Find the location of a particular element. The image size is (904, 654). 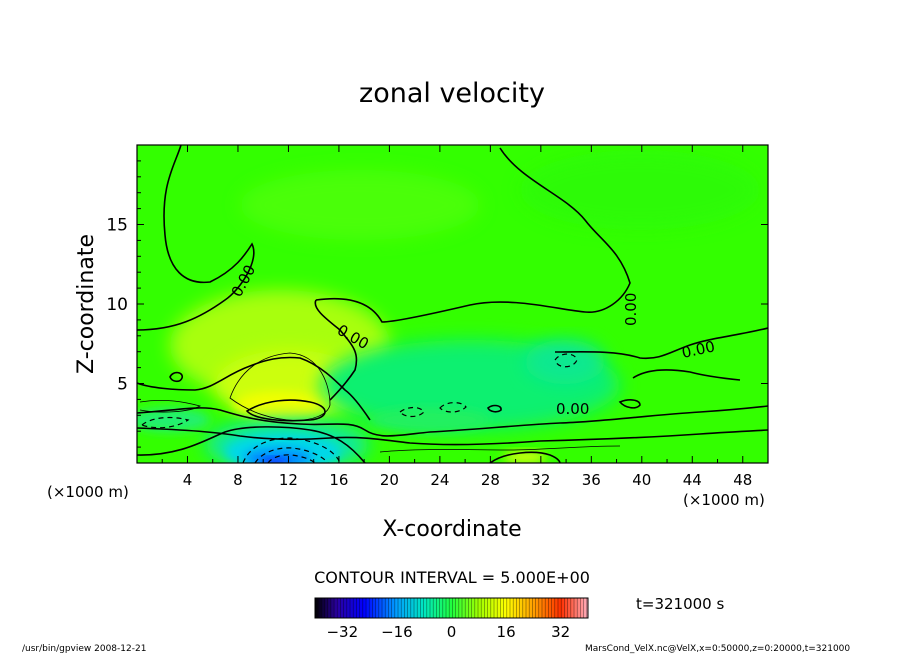

colorbar-stripes is located at coordinates (452, 608).